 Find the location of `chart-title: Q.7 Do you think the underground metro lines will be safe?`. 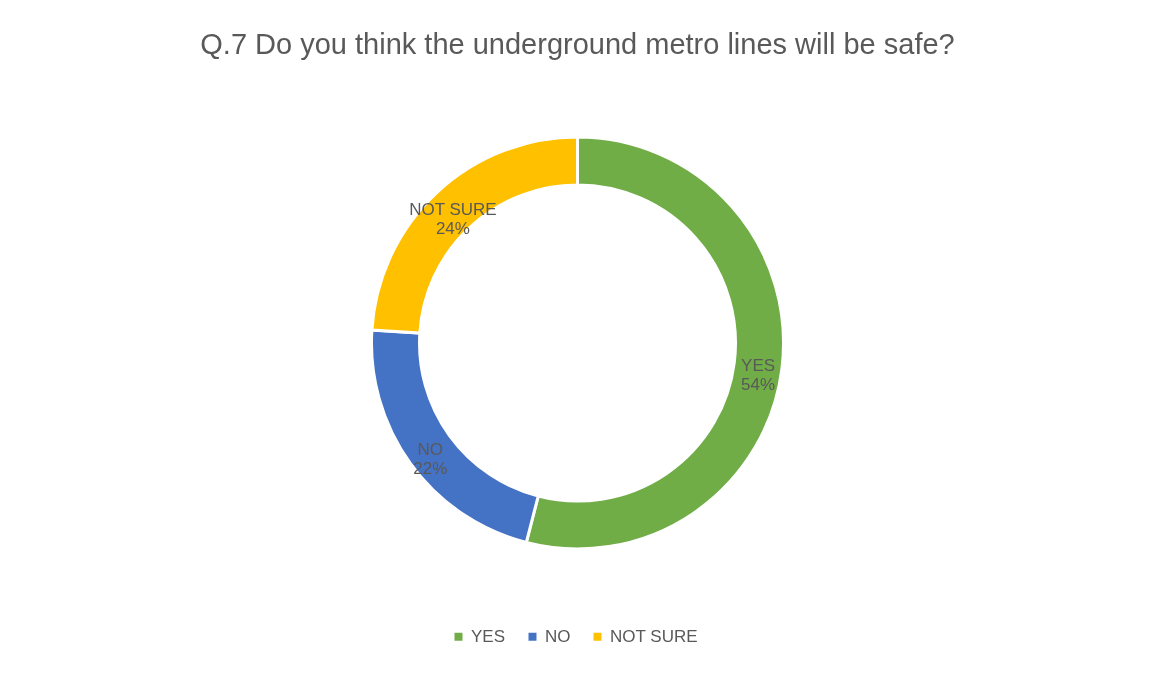

chart-title: Q.7 Do you think the underground metro lines will be safe? is located at coordinates (577, 44).